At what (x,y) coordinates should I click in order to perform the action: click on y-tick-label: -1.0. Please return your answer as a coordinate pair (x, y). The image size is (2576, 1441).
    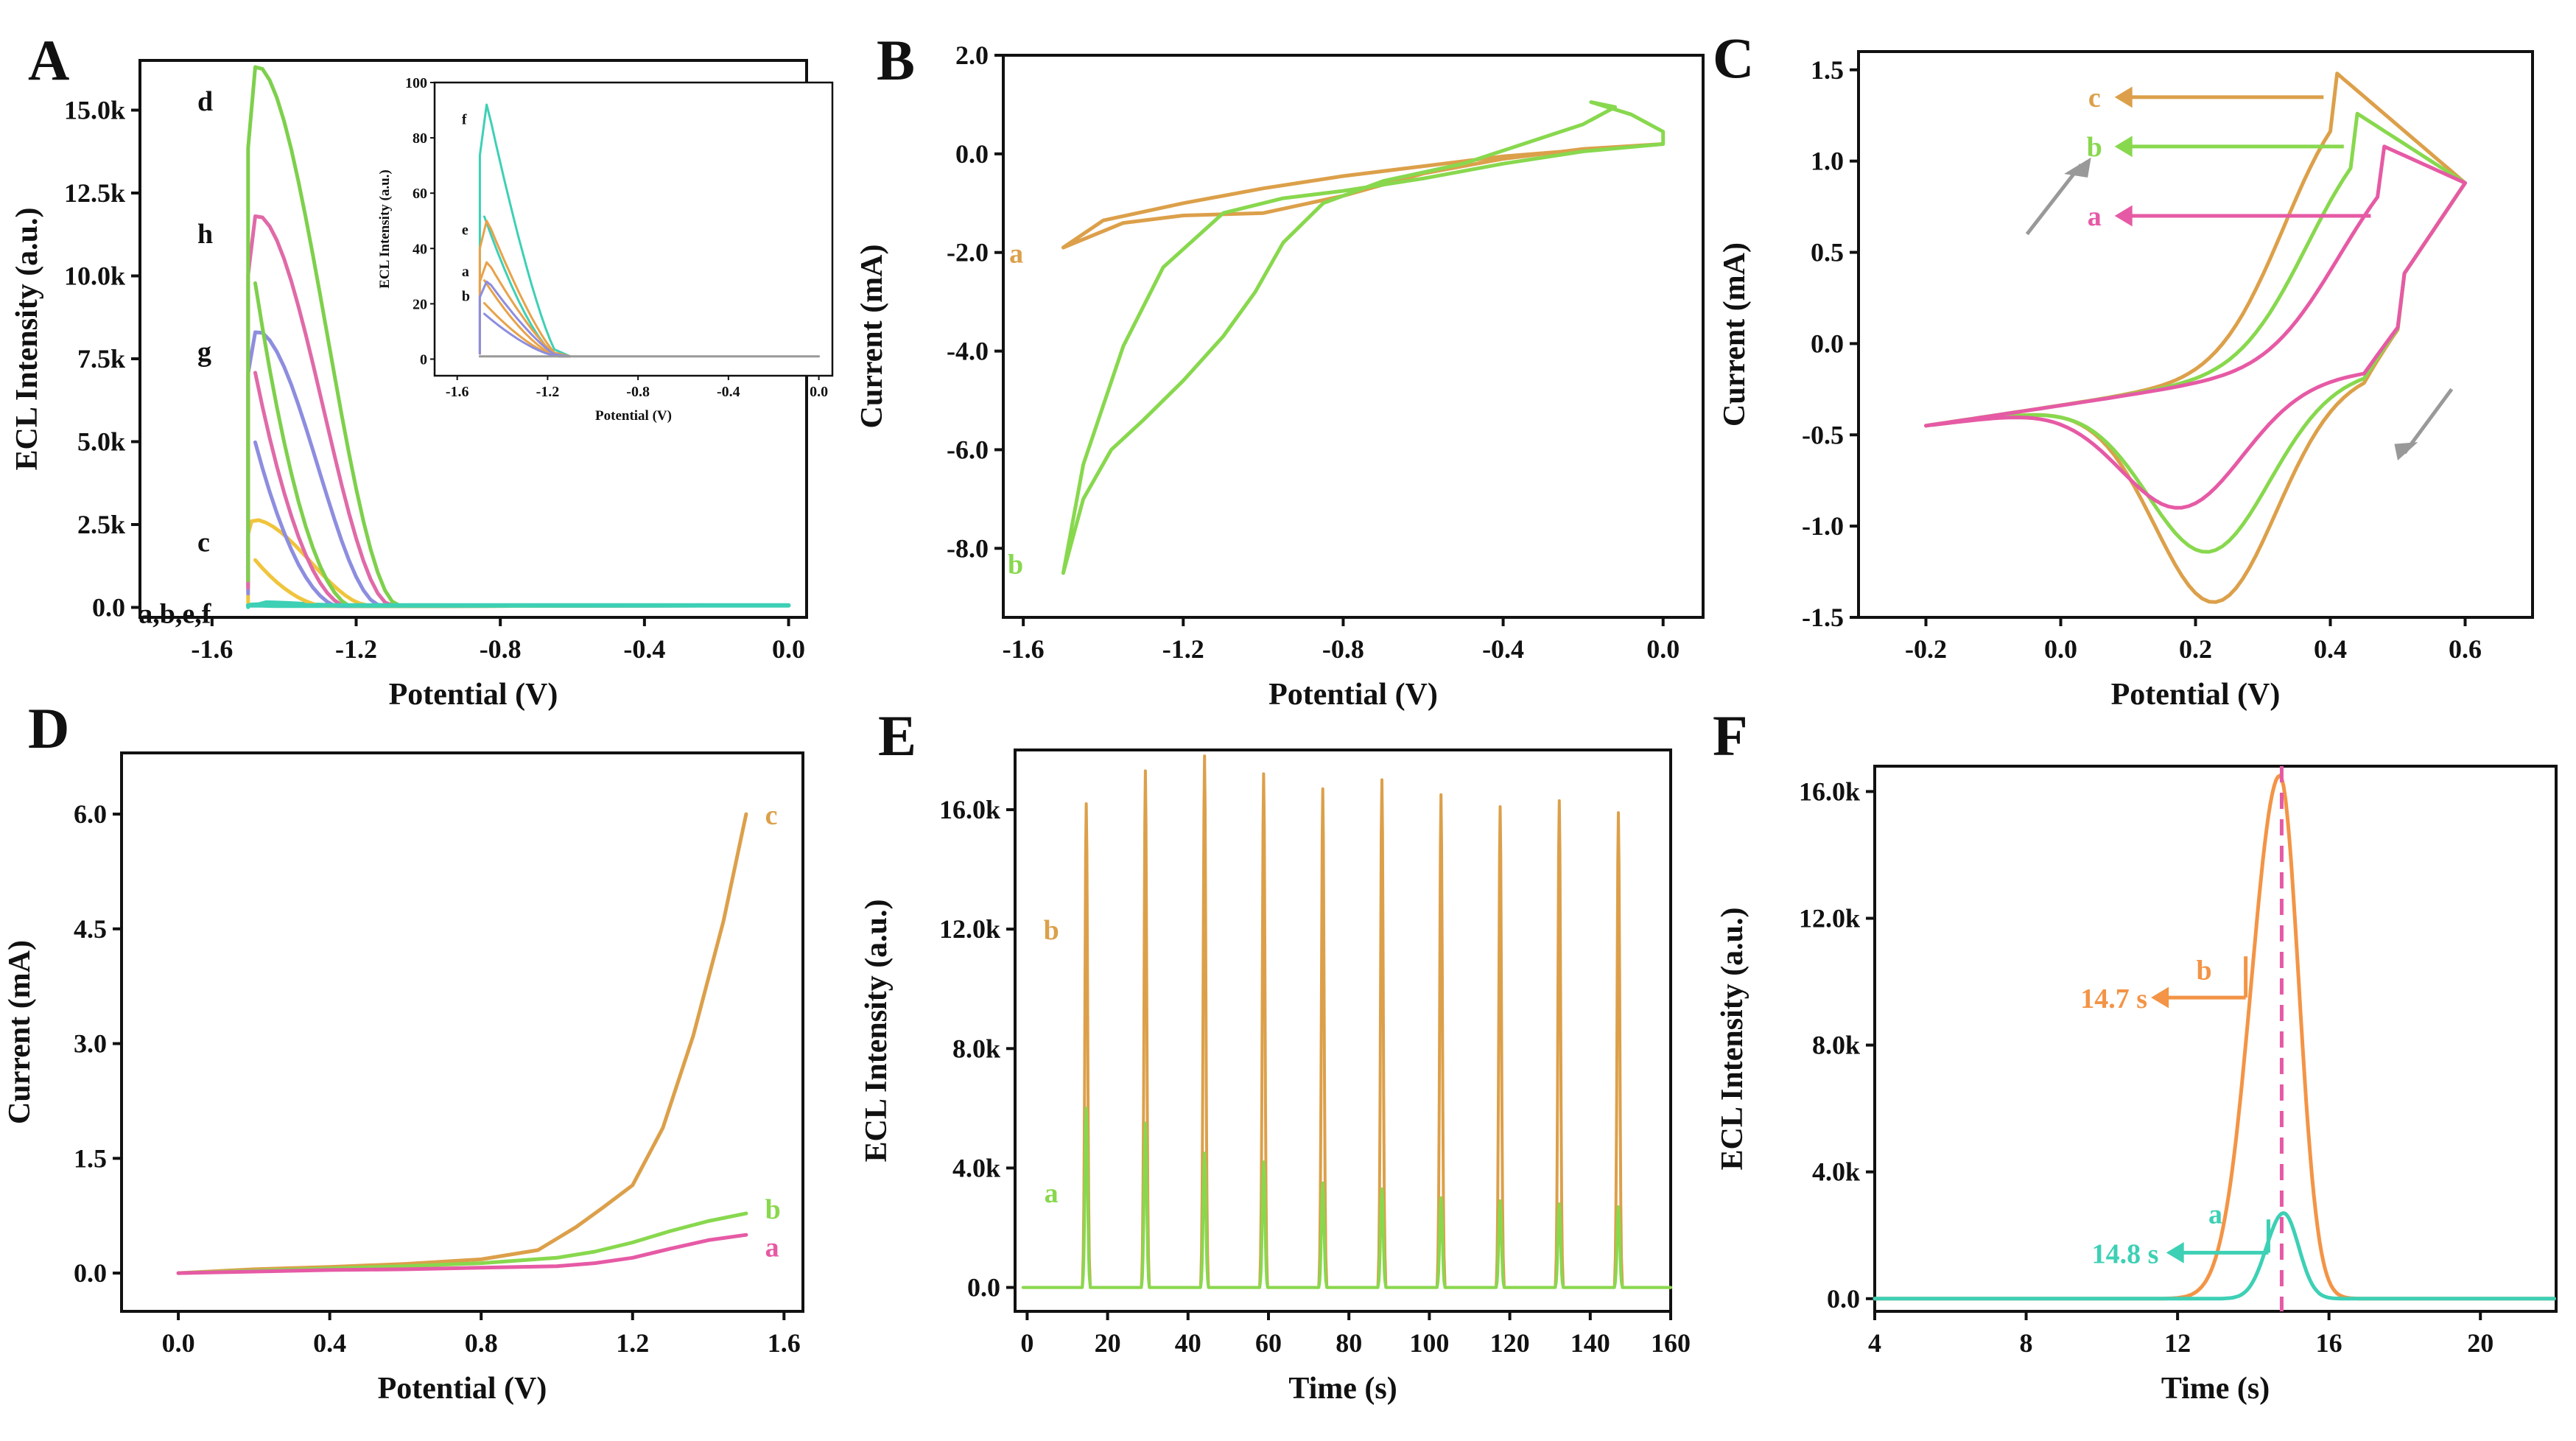
    Looking at the image, I should click on (1823, 526).